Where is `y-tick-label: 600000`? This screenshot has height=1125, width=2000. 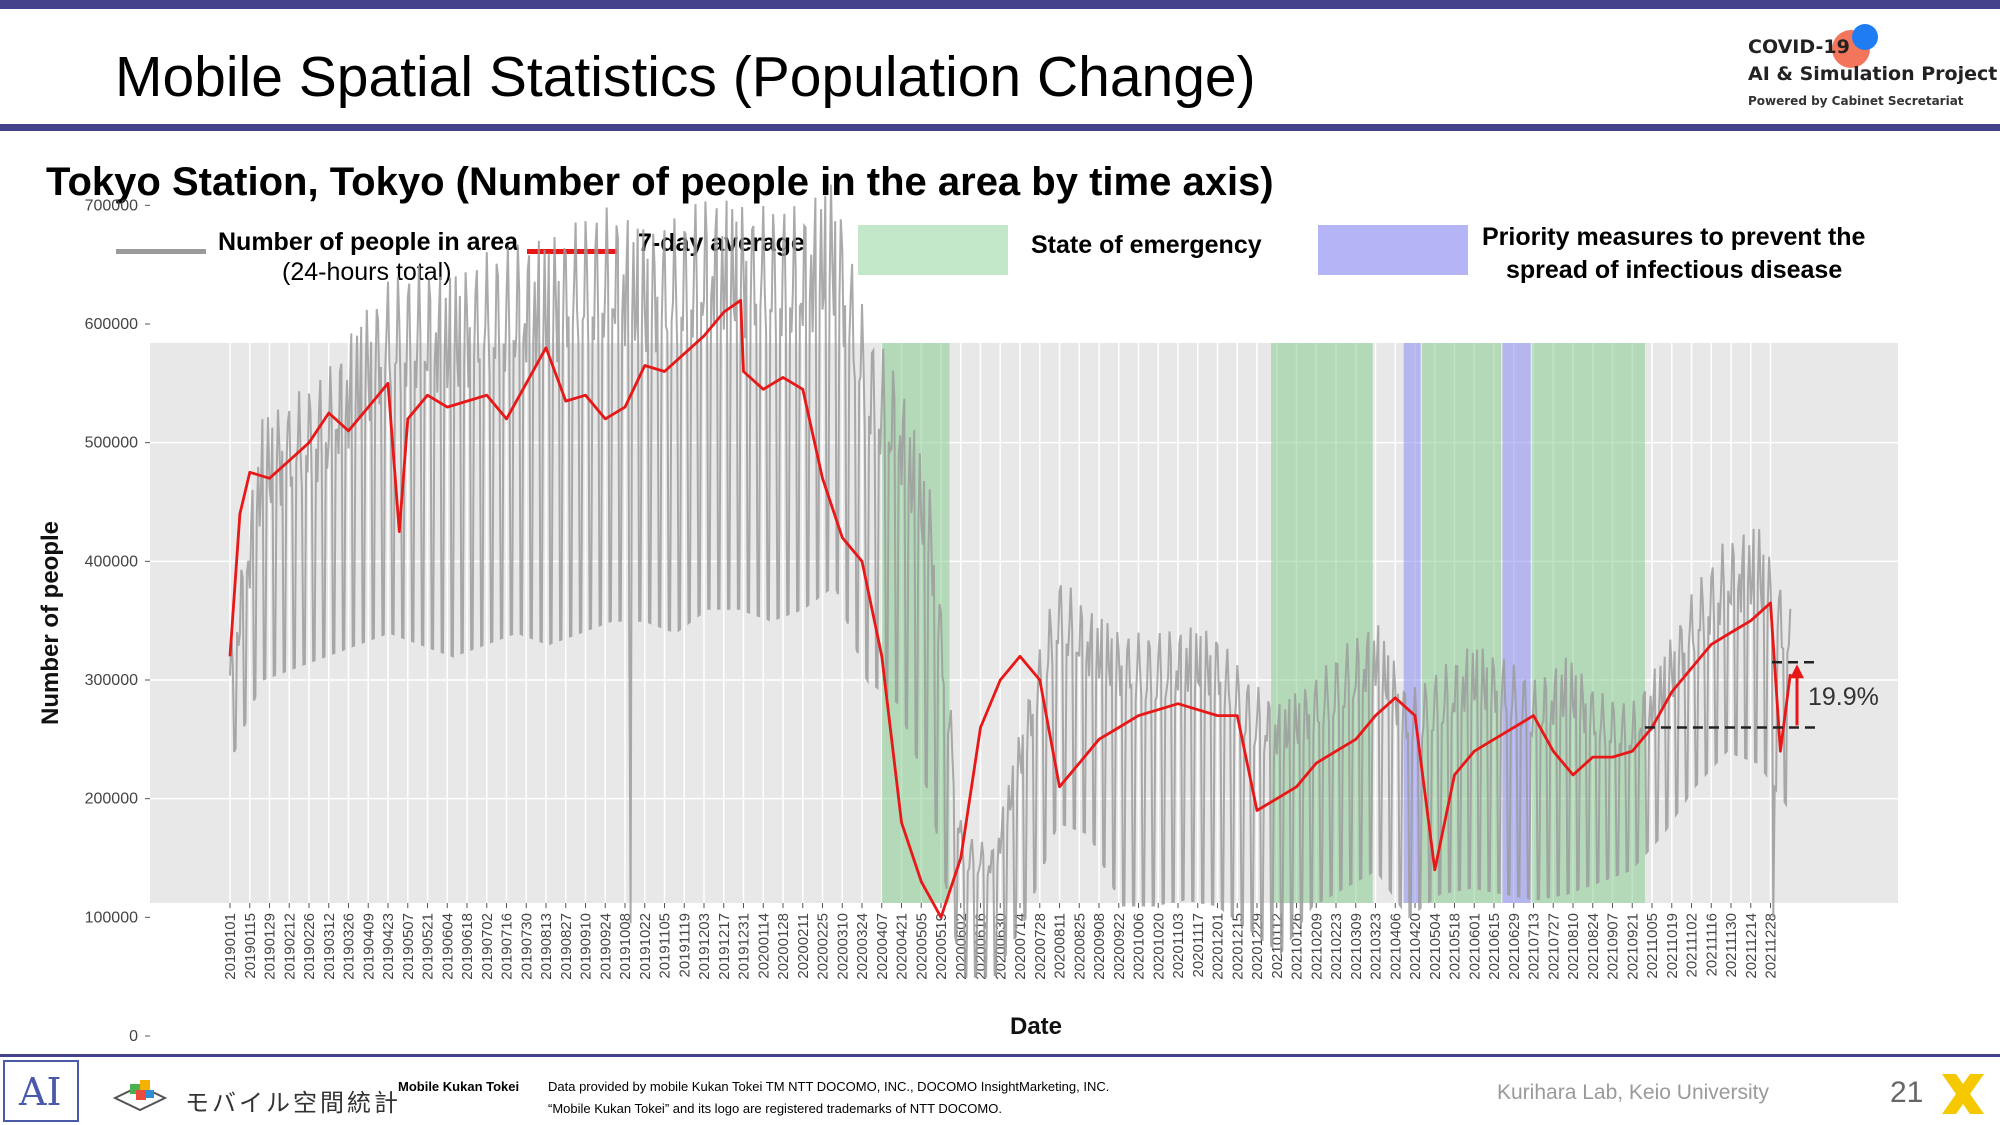 y-tick-label: 600000 is located at coordinates (111, 324).